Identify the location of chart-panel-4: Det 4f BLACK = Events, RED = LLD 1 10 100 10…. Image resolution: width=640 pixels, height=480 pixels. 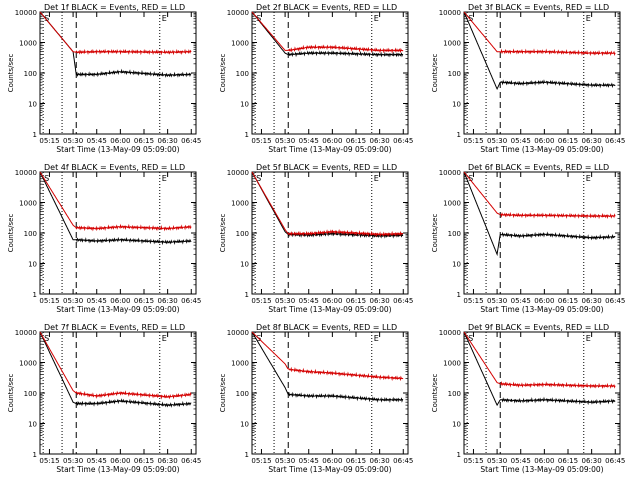
(104, 238).